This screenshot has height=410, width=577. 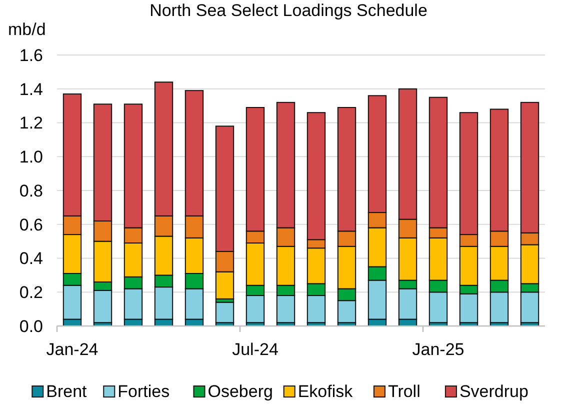 What do you see at coordinates (31, 326) in the screenshot?
I see `y-tick-label: 0.0` at bounding box center [31, 326].